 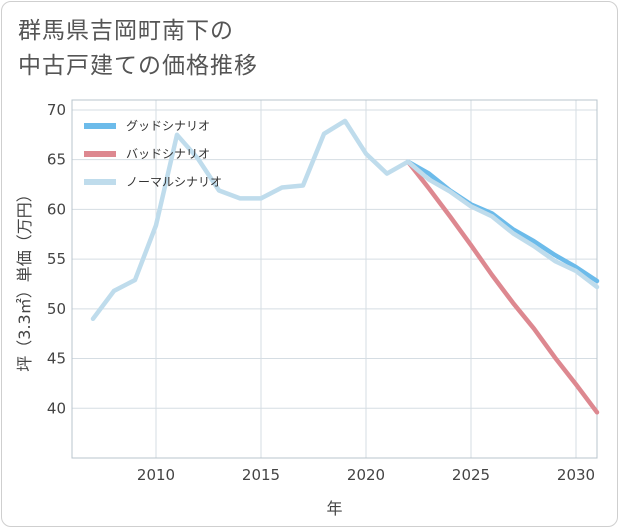 What do you see at coordinates (138, 49) in the screenshot?
I see `chart-title: 群馬県吉岡町南下の 中古戸建ての価格推移` at bounding box center [138, 49].